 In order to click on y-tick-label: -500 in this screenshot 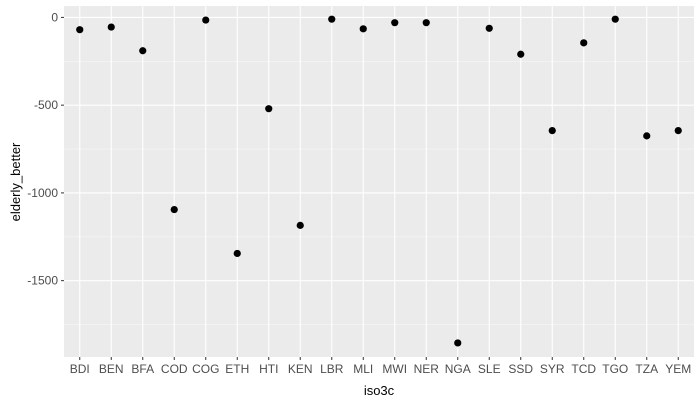, I will do `click(46, 105)`.